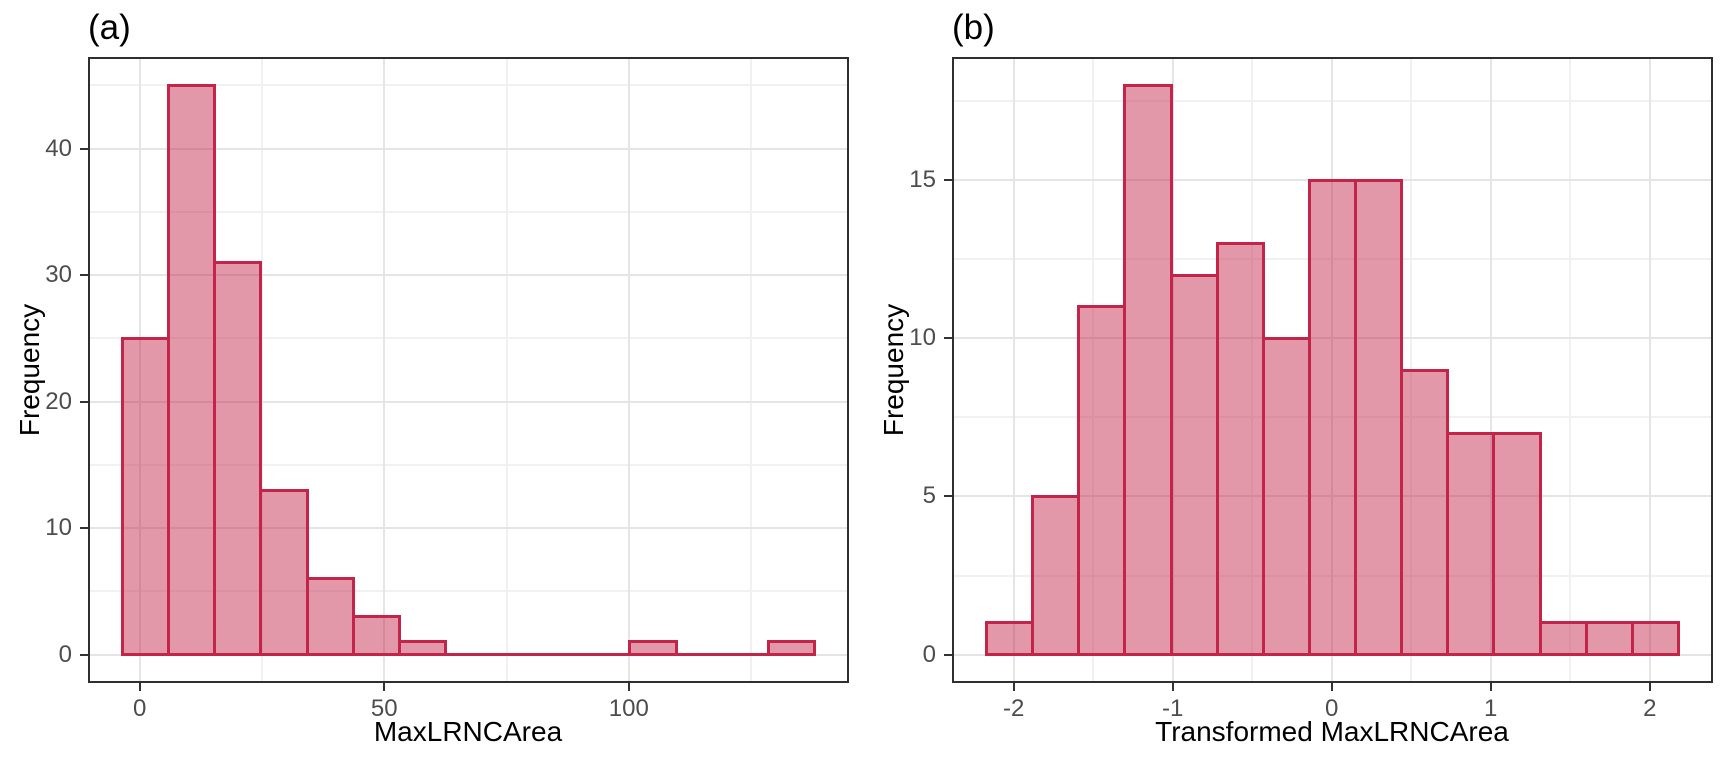 The height and width of the screenshot is (768, 1728). I want to click on y-tick-label: 40, so click(58, 148).